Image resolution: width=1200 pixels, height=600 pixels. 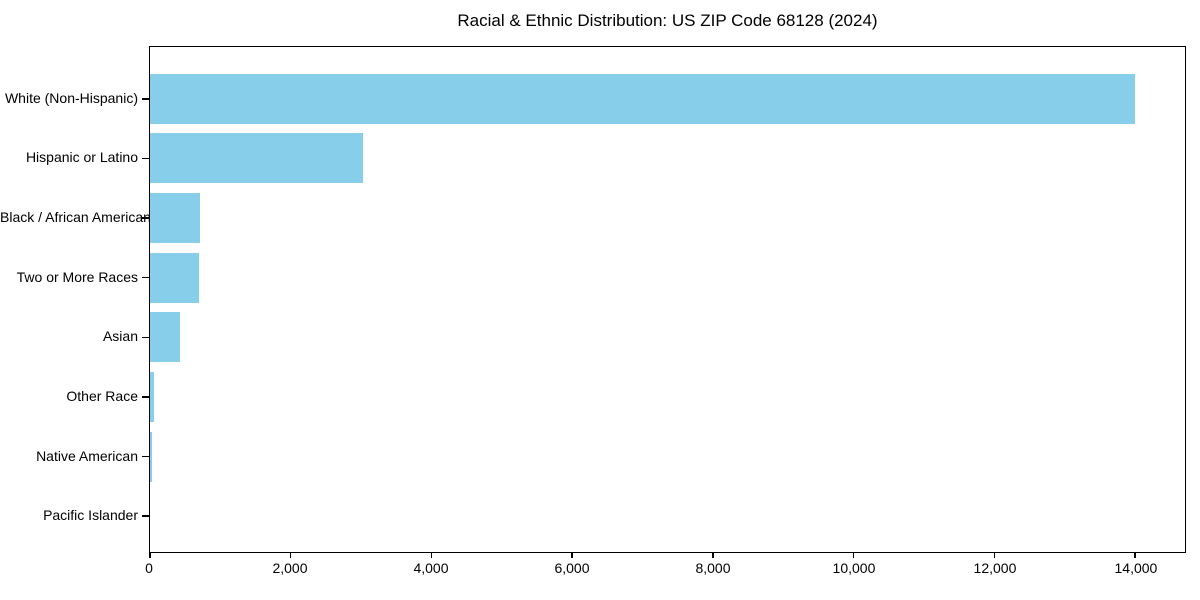 I want to click on x-tick-label: 6,000, so click(x=572, y=568).